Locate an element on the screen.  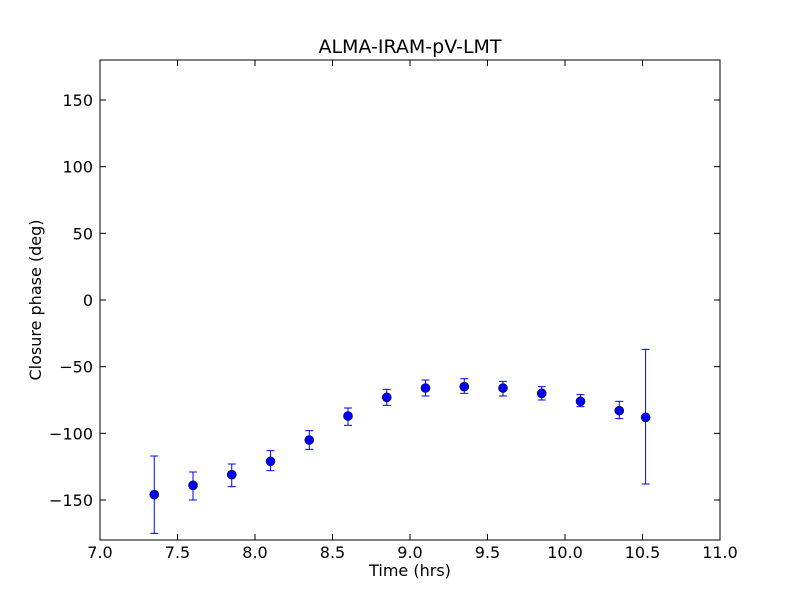
y-tick-label: 100 is located at coordinates (77, 167).